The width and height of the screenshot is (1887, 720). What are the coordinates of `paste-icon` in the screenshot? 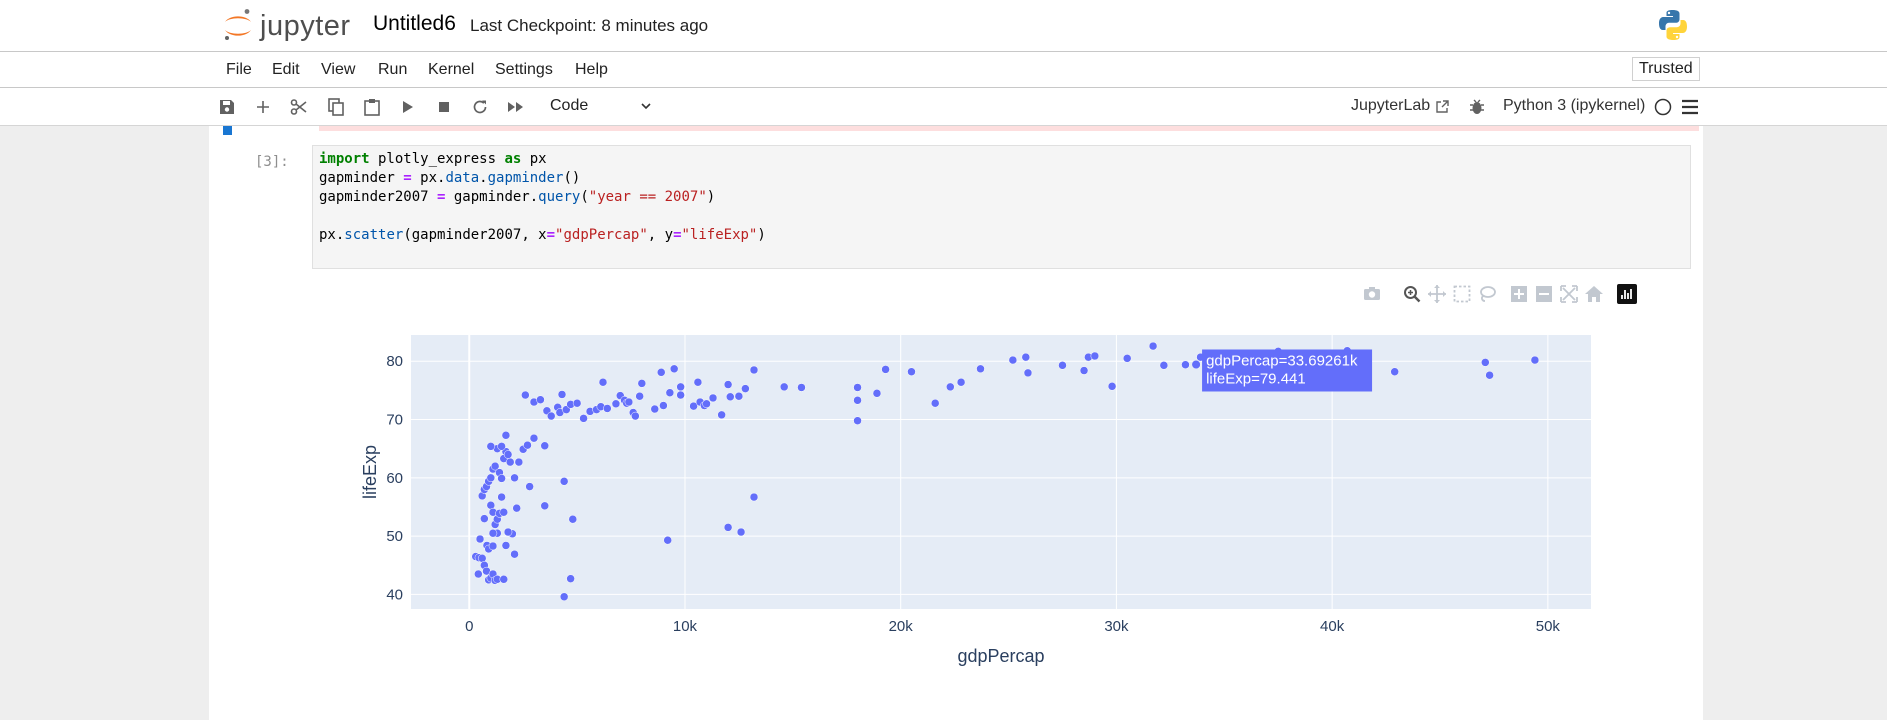 It's located at (372, 107).